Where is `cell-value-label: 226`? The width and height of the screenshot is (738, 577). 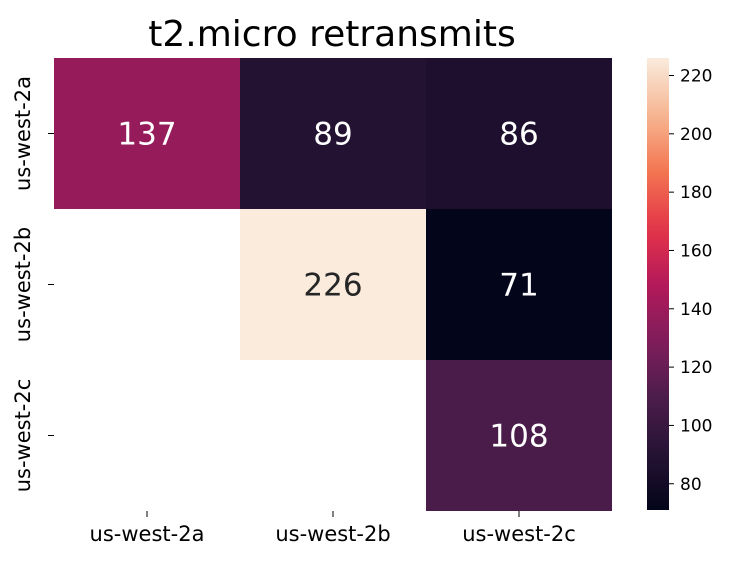
cell-value-label: 226 is located at coordinates (332, 286).